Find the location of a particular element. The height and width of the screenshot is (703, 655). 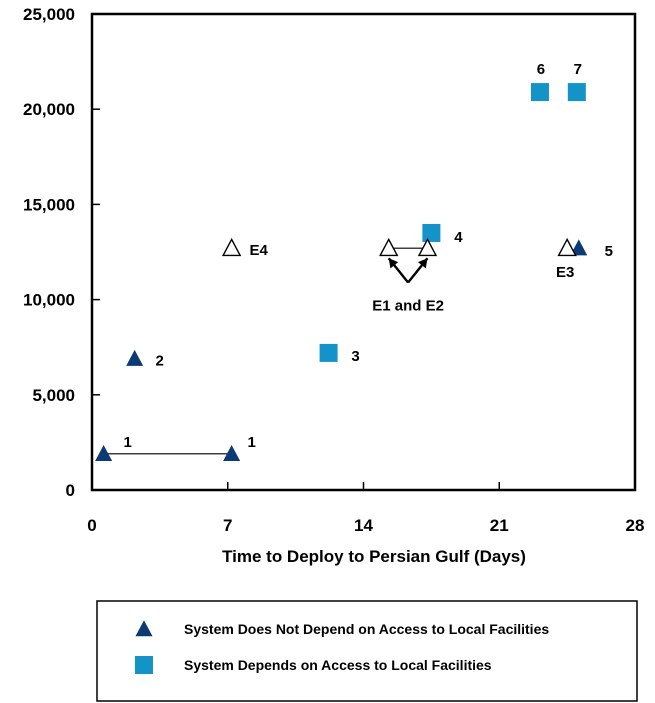

x-tick-label: 7 is located at coordinates (227, 525).